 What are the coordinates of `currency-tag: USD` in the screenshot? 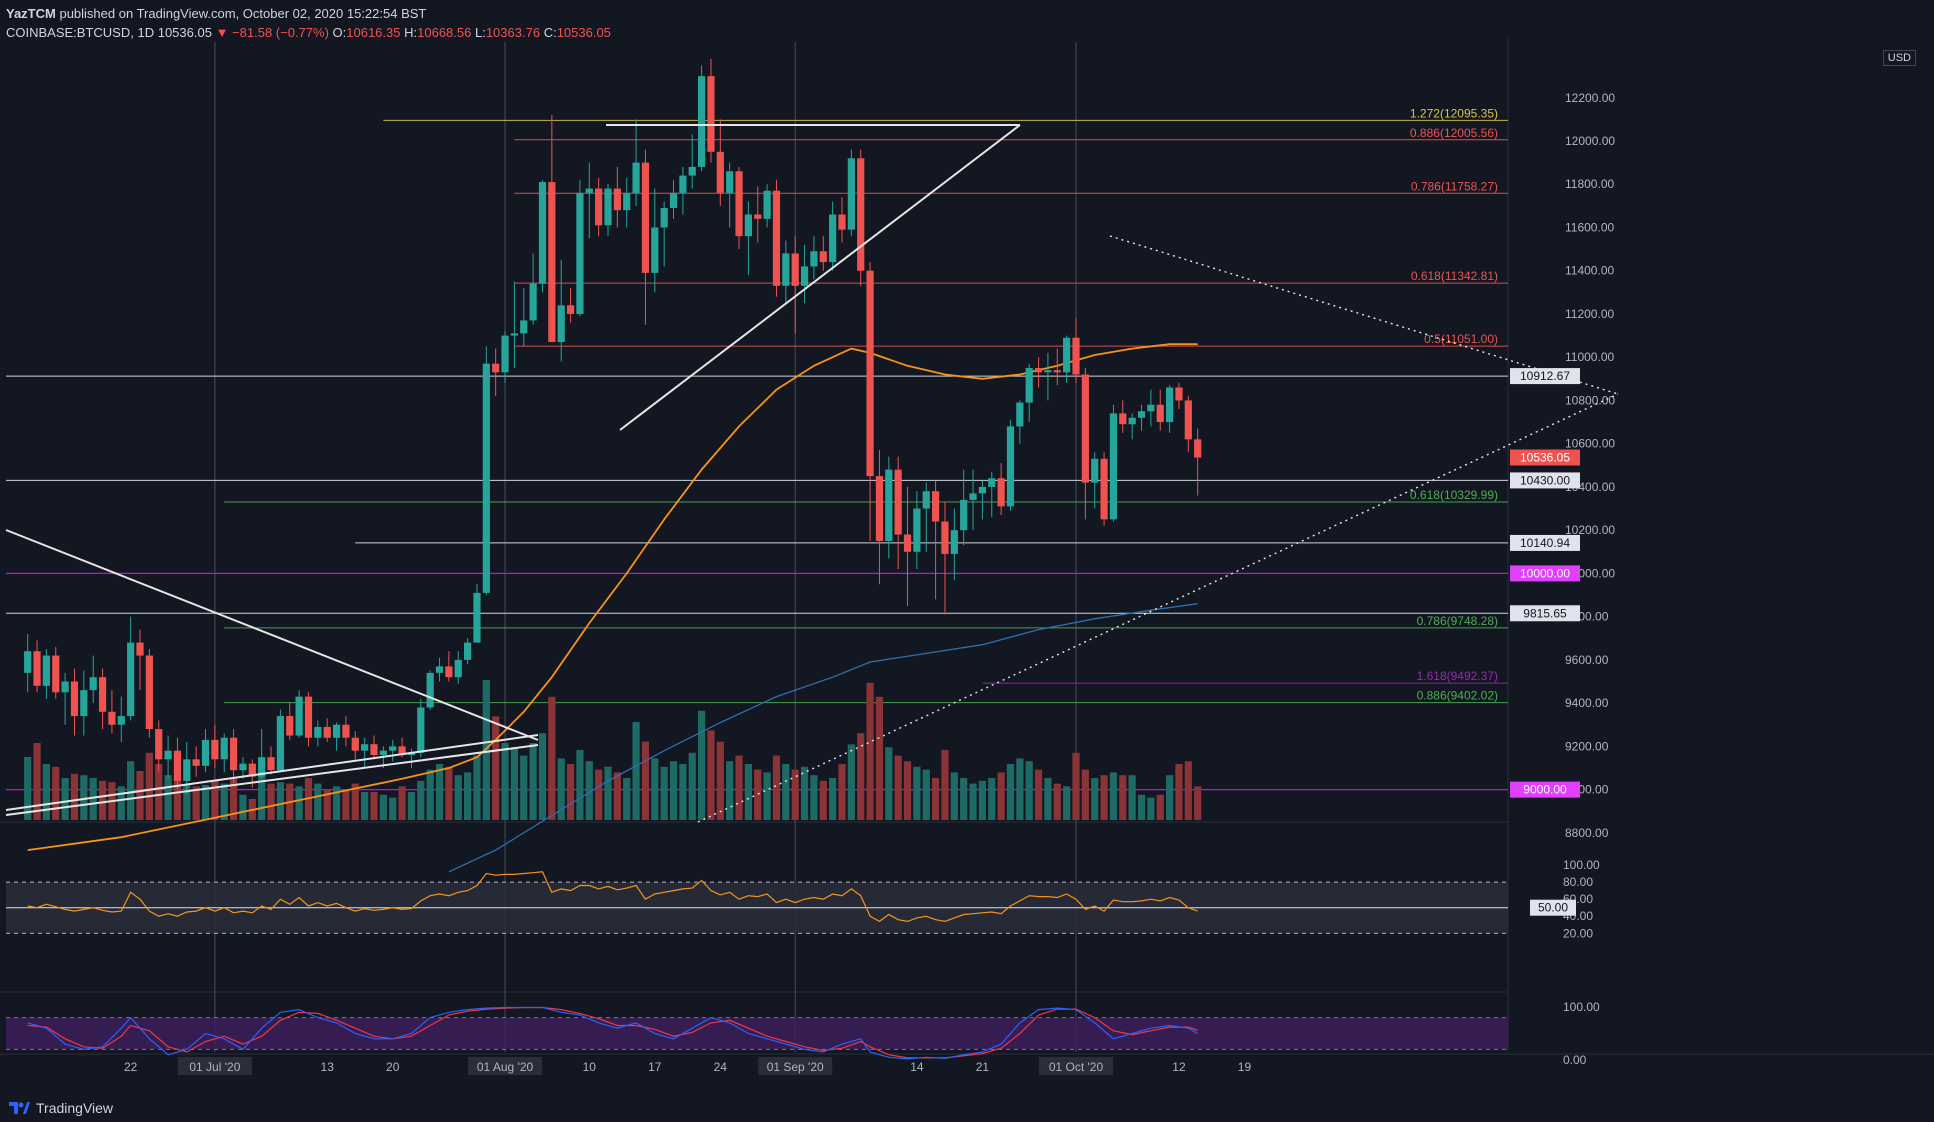 It's located at (1899, 58).